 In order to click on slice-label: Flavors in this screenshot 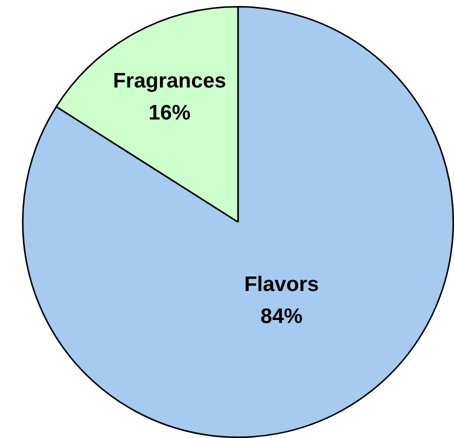, I will do `click(281, 284)`.